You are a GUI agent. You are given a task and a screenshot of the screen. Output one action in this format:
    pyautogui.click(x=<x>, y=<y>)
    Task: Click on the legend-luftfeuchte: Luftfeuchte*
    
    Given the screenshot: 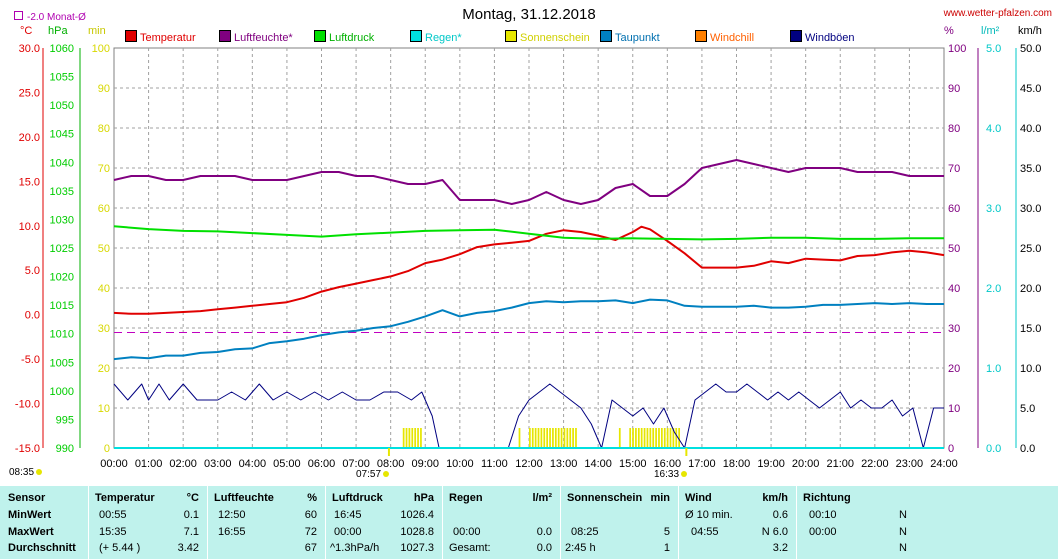 What is the action you would take?
    pyautogui.click(x=256, y=38)
    